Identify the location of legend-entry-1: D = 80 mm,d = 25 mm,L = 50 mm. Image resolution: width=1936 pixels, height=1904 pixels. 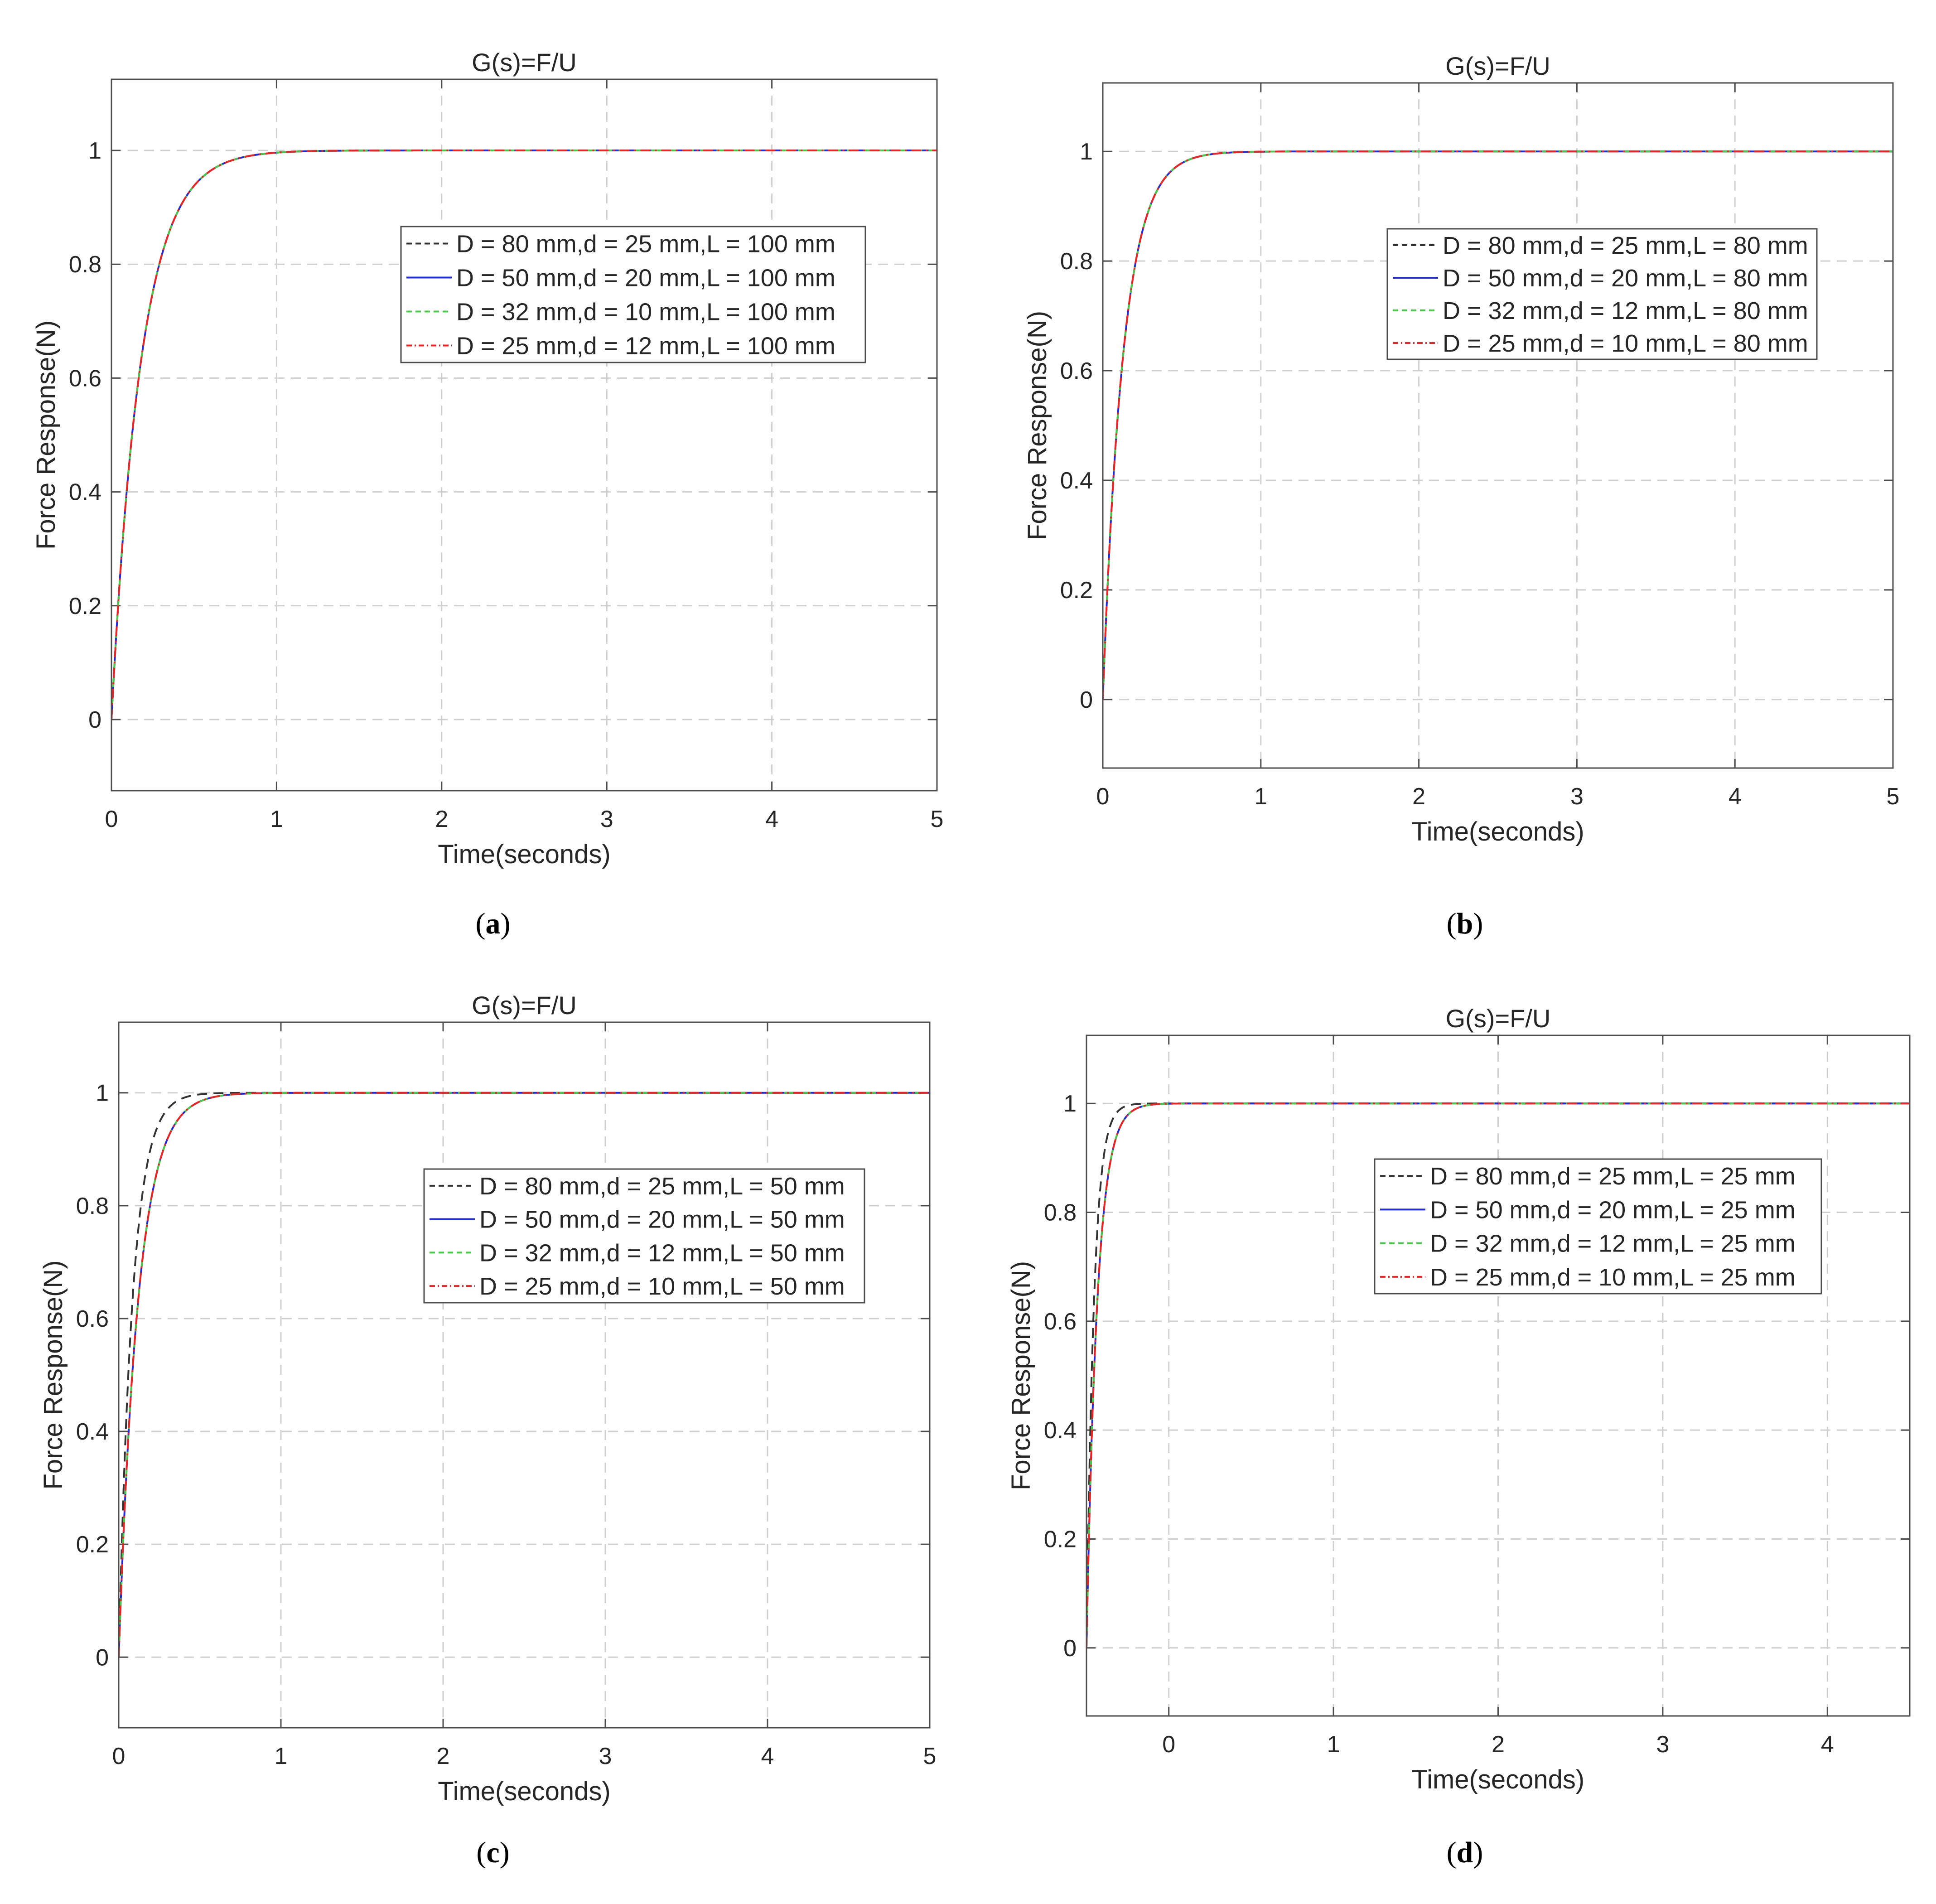
(662, 1187).